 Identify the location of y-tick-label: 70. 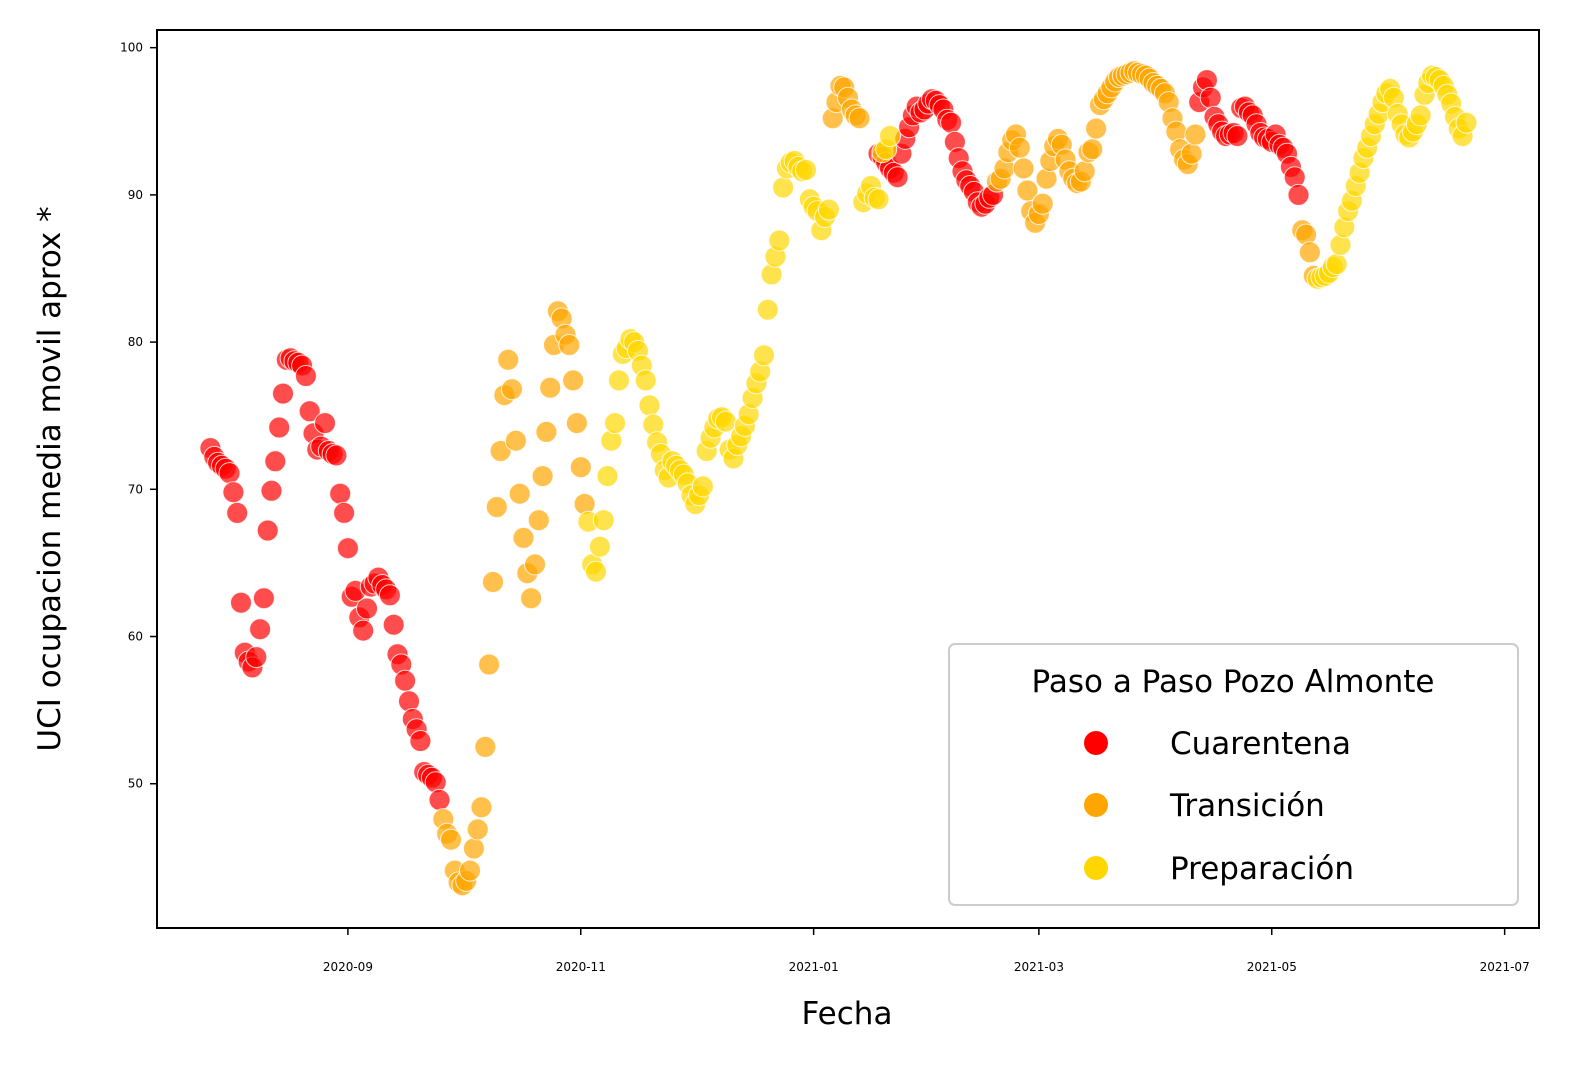
(135, 489).